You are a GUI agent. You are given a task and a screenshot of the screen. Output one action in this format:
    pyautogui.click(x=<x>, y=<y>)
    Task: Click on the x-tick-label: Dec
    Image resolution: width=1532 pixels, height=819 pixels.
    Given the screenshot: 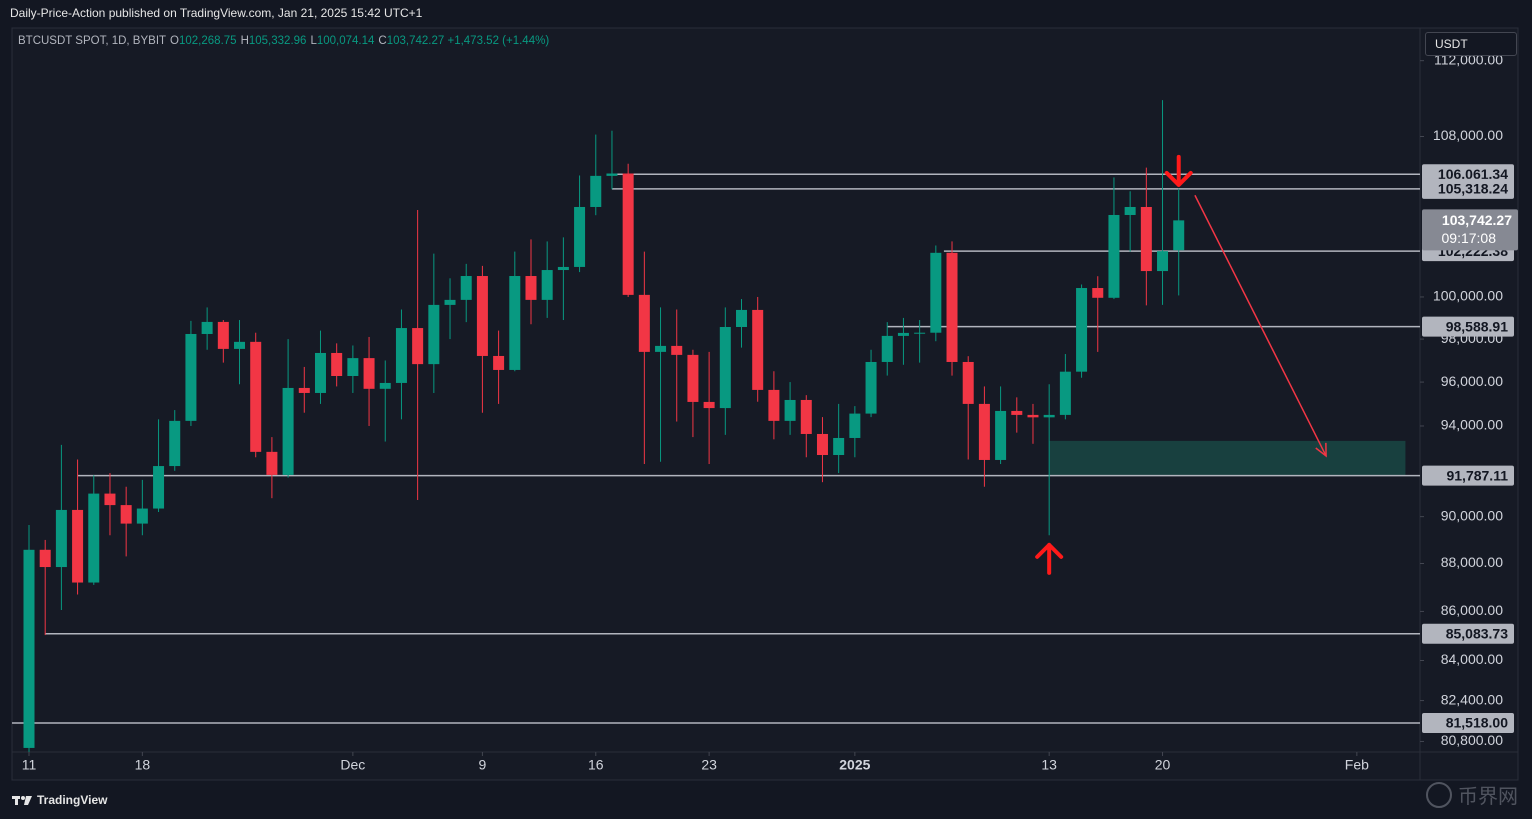 What is the action you would take?
    pyautogui.click(x=352, y=765)
    